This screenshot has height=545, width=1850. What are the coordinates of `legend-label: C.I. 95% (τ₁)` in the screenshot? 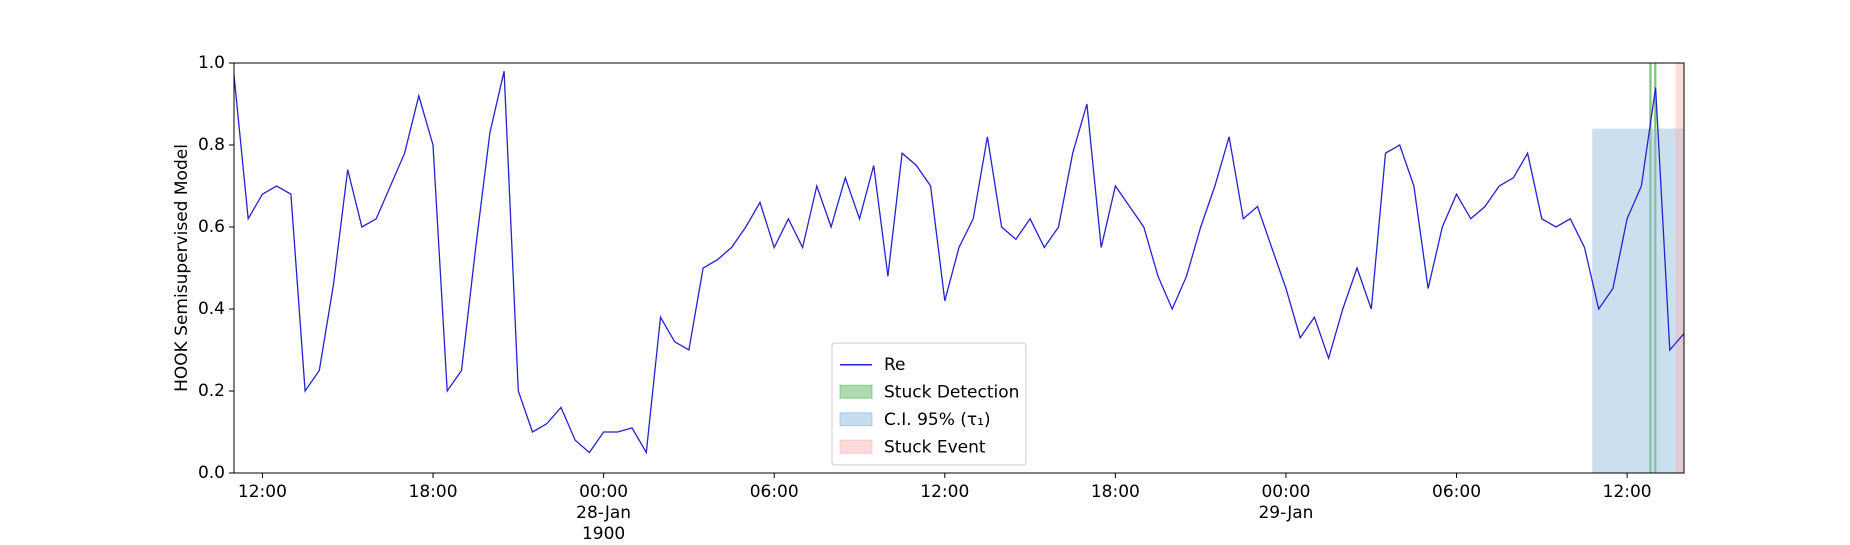 It's located at (937, 420).